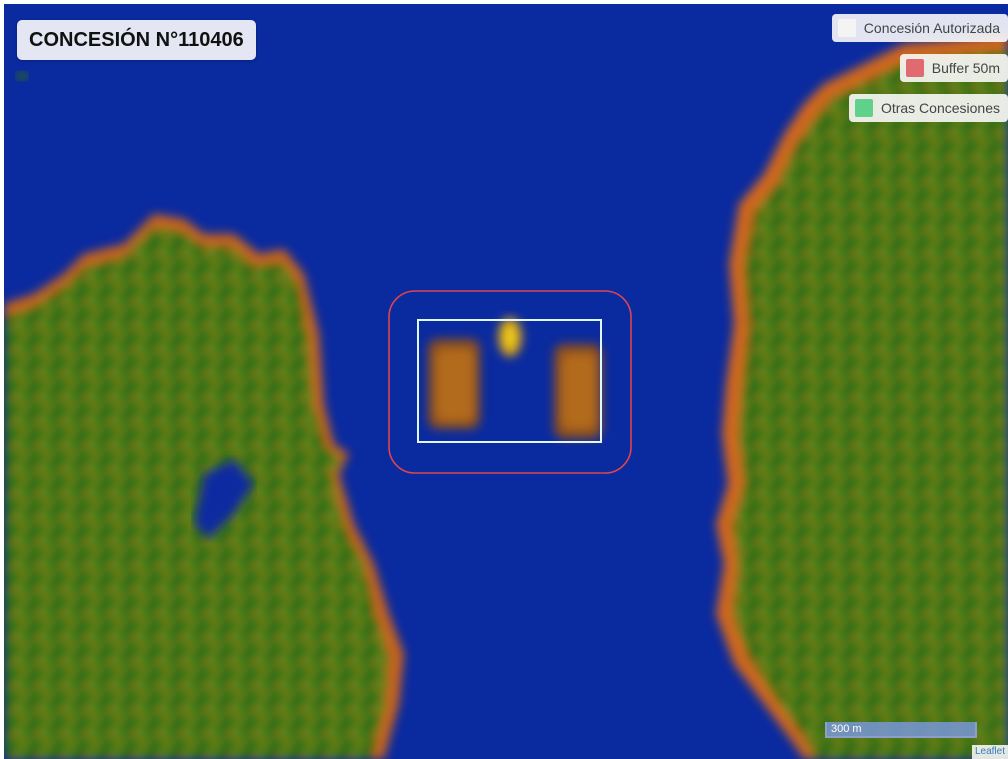  I want to click on center-islets, so click(515, 378).